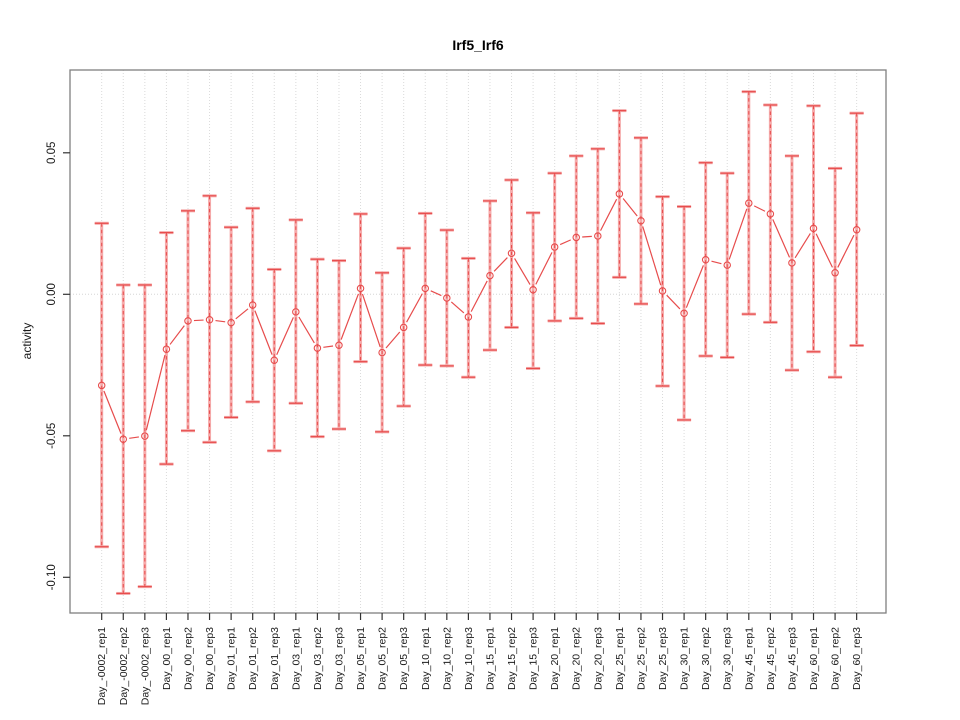 Image resolution: width=960 pixels, height=720 pixels. I want to click on x-tick-label: Day_01_rep3, so click(275, 658).